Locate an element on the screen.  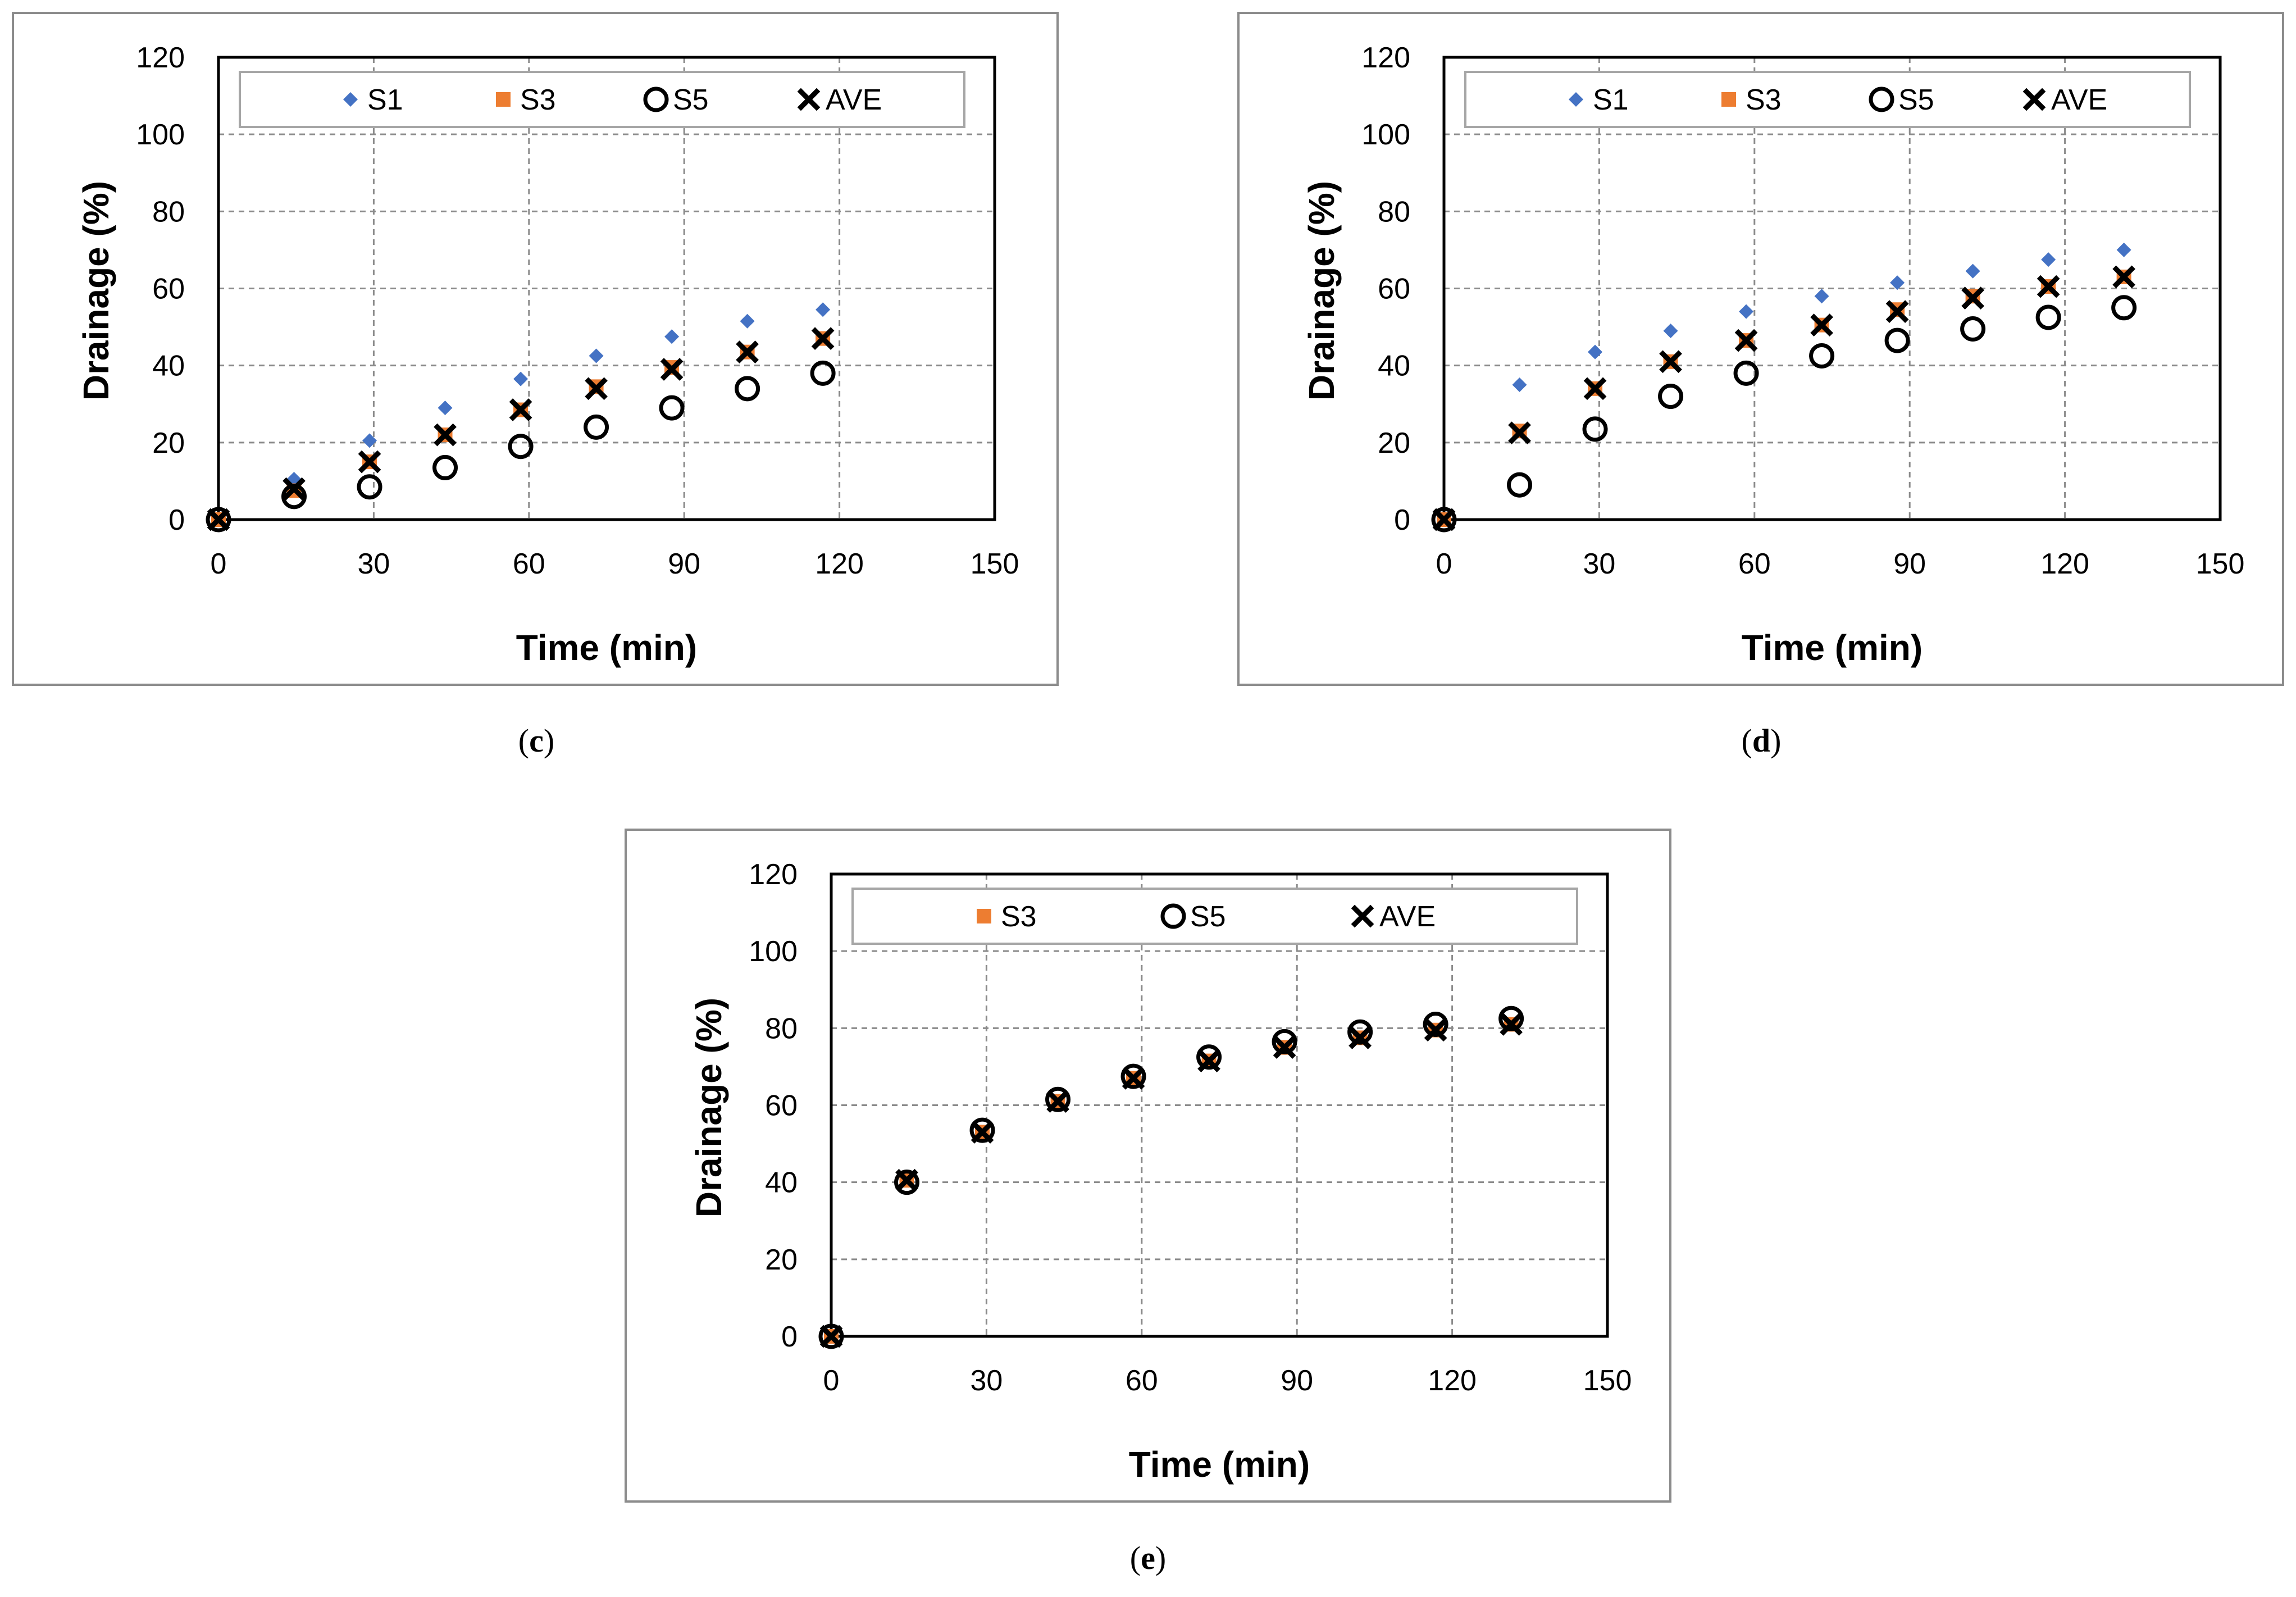
series-s5 is located at coordinates (1171, 1177).